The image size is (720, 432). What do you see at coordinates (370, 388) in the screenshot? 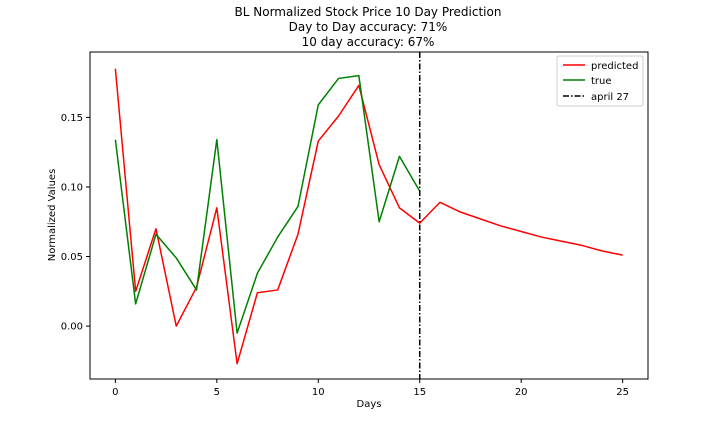
I see `x-axis: 0 5 10 15 20 25` at bounding box center [370, 388].